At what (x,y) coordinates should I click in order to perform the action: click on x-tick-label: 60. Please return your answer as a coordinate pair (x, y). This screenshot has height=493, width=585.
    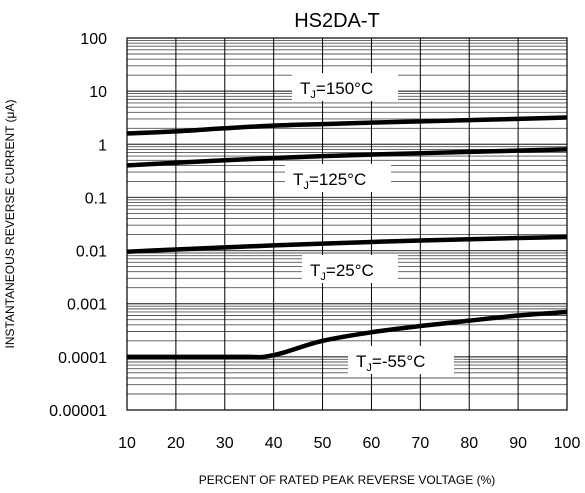
    Looking at the image, I should click on (372, 443).